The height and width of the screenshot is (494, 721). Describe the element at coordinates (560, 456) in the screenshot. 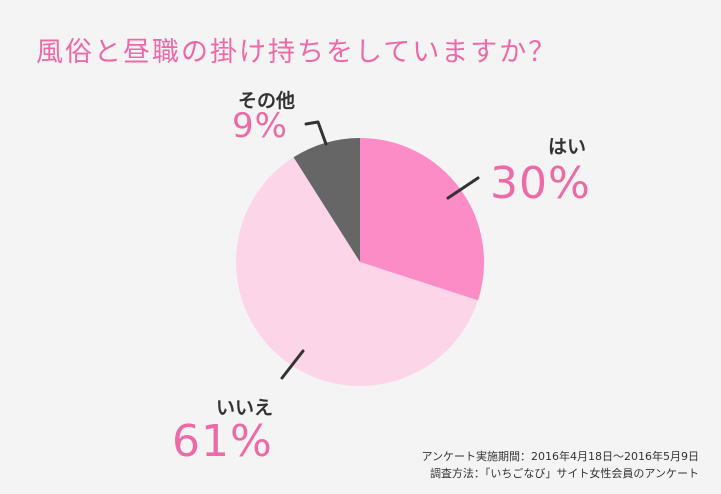

I see `footnote-period: アンケート実施期間：2016年4月18日～2016年5月9日` at that location.